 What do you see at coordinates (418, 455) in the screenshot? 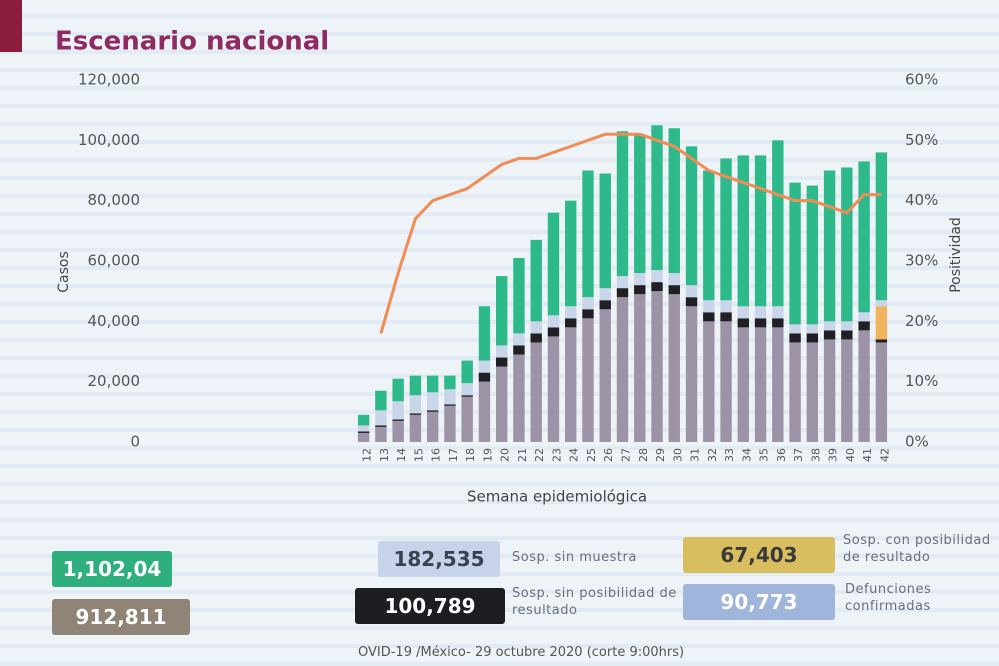
I see `x-tick-label: 15` at bounding box center [418, 455].